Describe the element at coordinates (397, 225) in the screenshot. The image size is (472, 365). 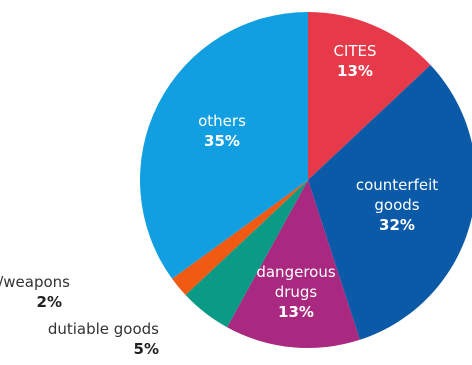
I see `slice-value-counterfeit: 32%` at that location.